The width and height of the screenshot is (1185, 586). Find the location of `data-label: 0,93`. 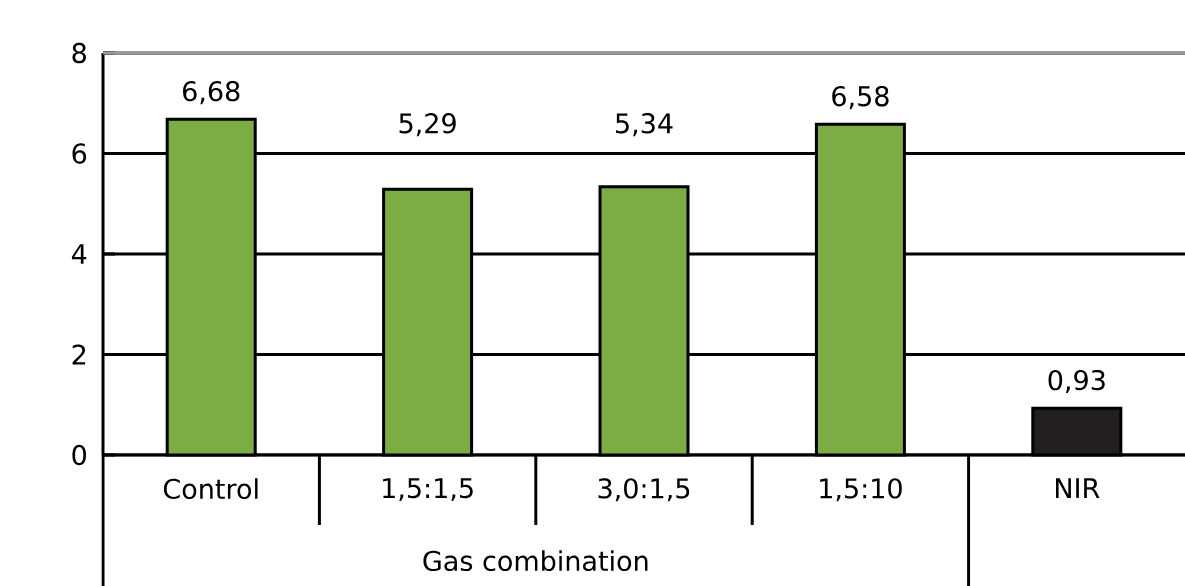

data-label: 0,93 is located at coordinates (1076, 381).